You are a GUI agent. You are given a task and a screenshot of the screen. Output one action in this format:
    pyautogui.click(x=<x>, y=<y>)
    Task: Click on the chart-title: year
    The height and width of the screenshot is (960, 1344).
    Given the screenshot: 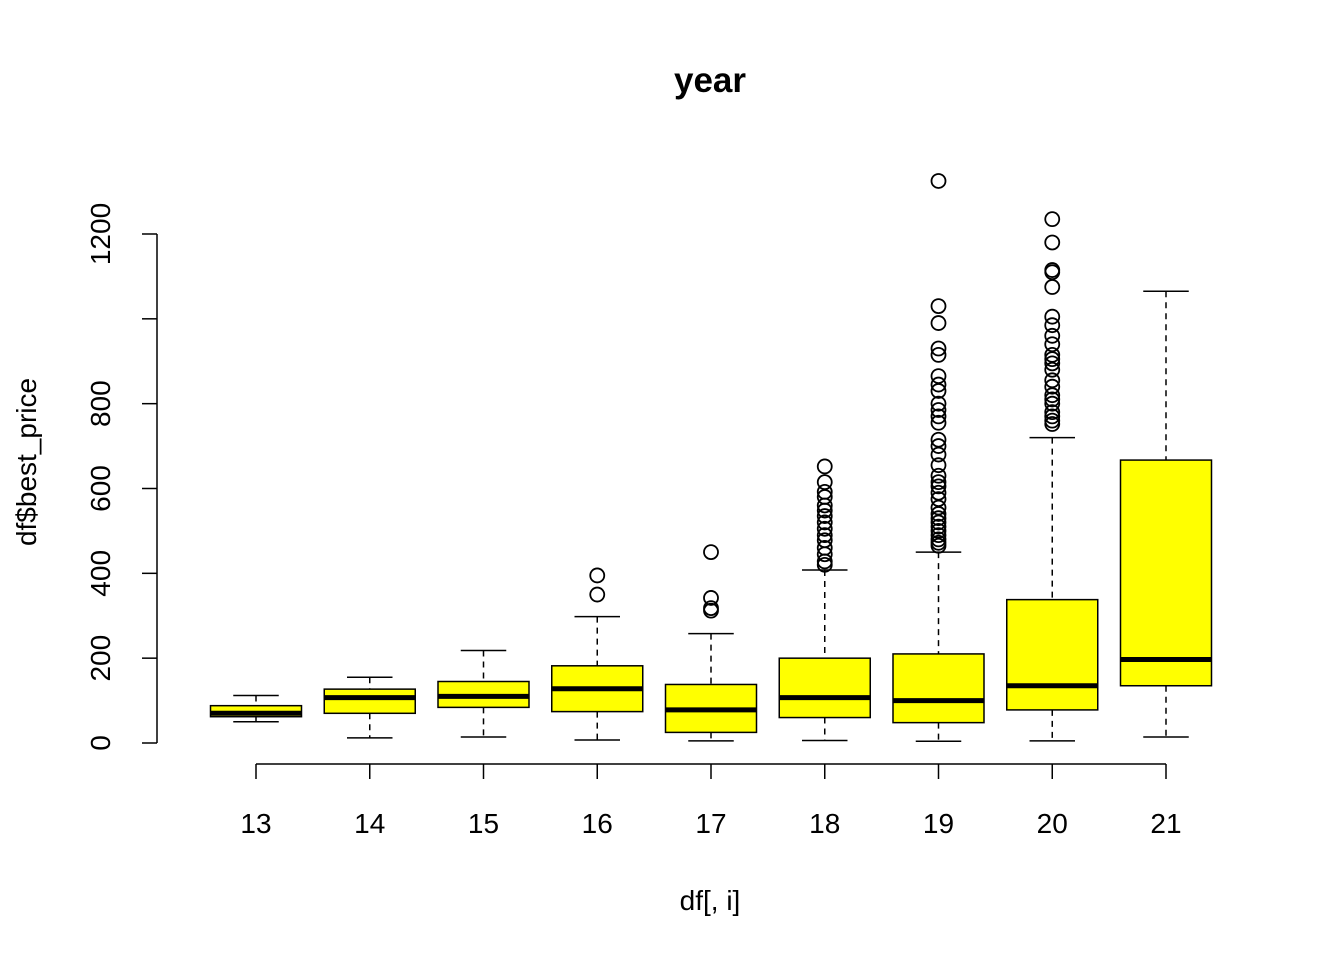 What is the action you would take?
    pyautogui.click(x=710, y=80)
    